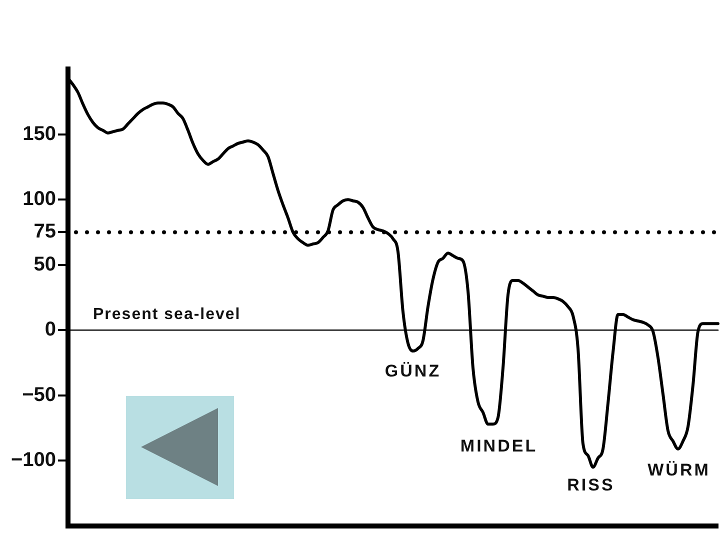 The height and width of the screenshot is (540, 720). I want to click on y-tick-label: 75, so click(45, 231).